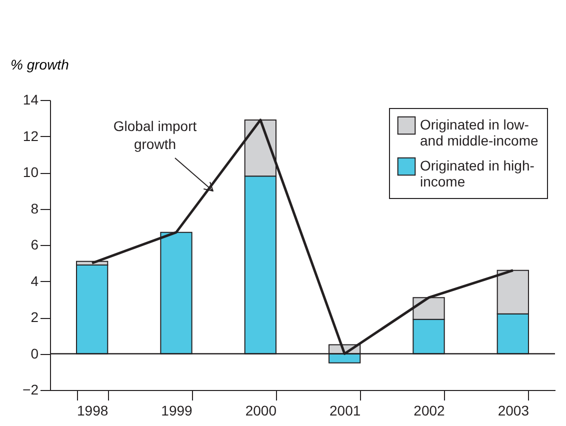  I want to click on y-tick-label: 6, so click(34, 244).